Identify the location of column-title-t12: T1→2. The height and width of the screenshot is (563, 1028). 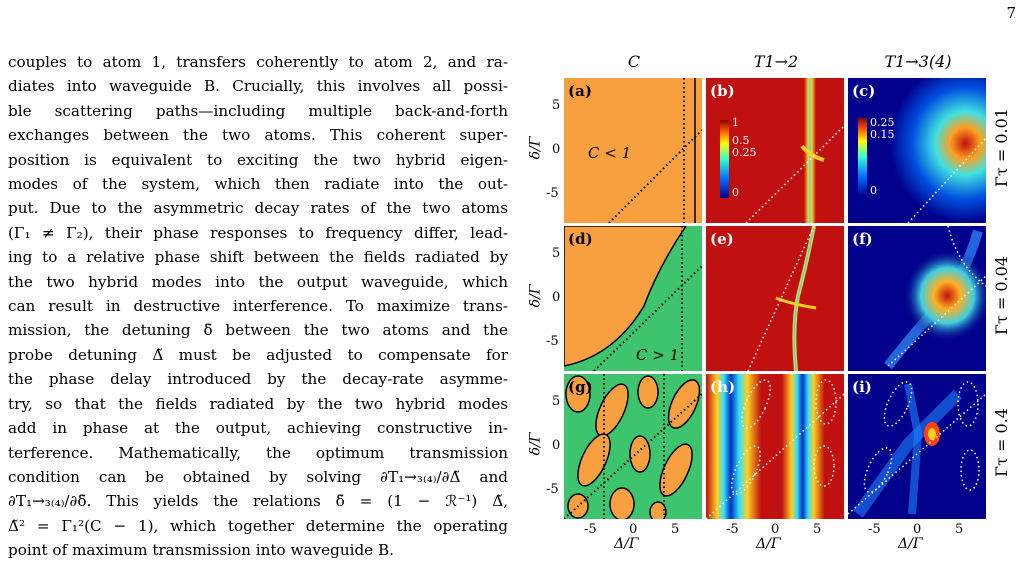
(776, 61).